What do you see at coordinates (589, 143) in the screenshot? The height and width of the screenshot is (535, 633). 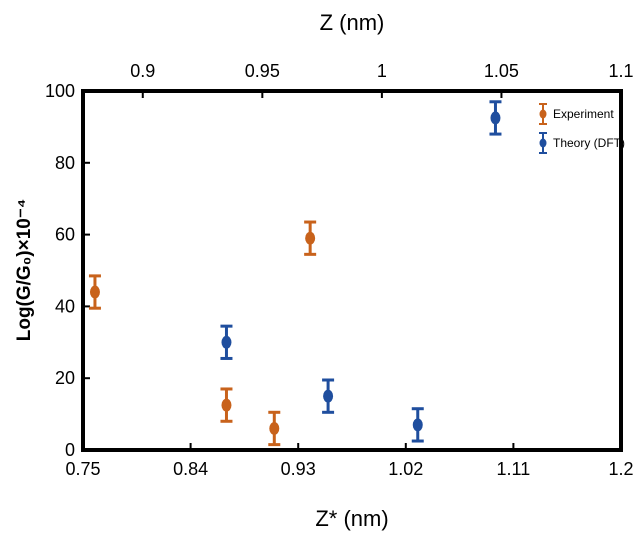 I see `legend-label: Theory (DFT)` at bounding box center [589, 143].